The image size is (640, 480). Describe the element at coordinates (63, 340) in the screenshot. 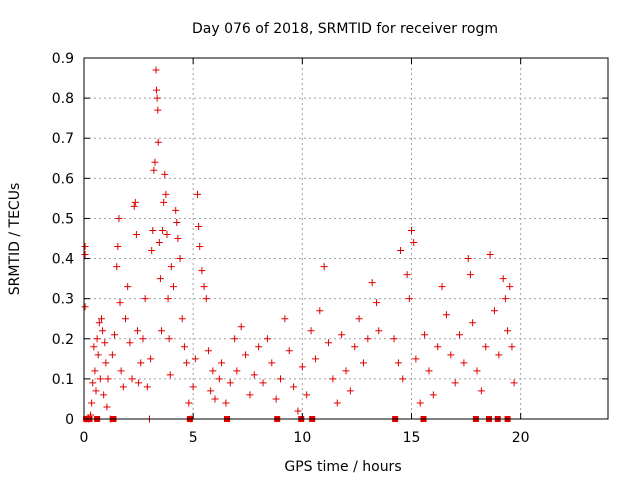

I see `y-tick-label: 0.2` at that location.